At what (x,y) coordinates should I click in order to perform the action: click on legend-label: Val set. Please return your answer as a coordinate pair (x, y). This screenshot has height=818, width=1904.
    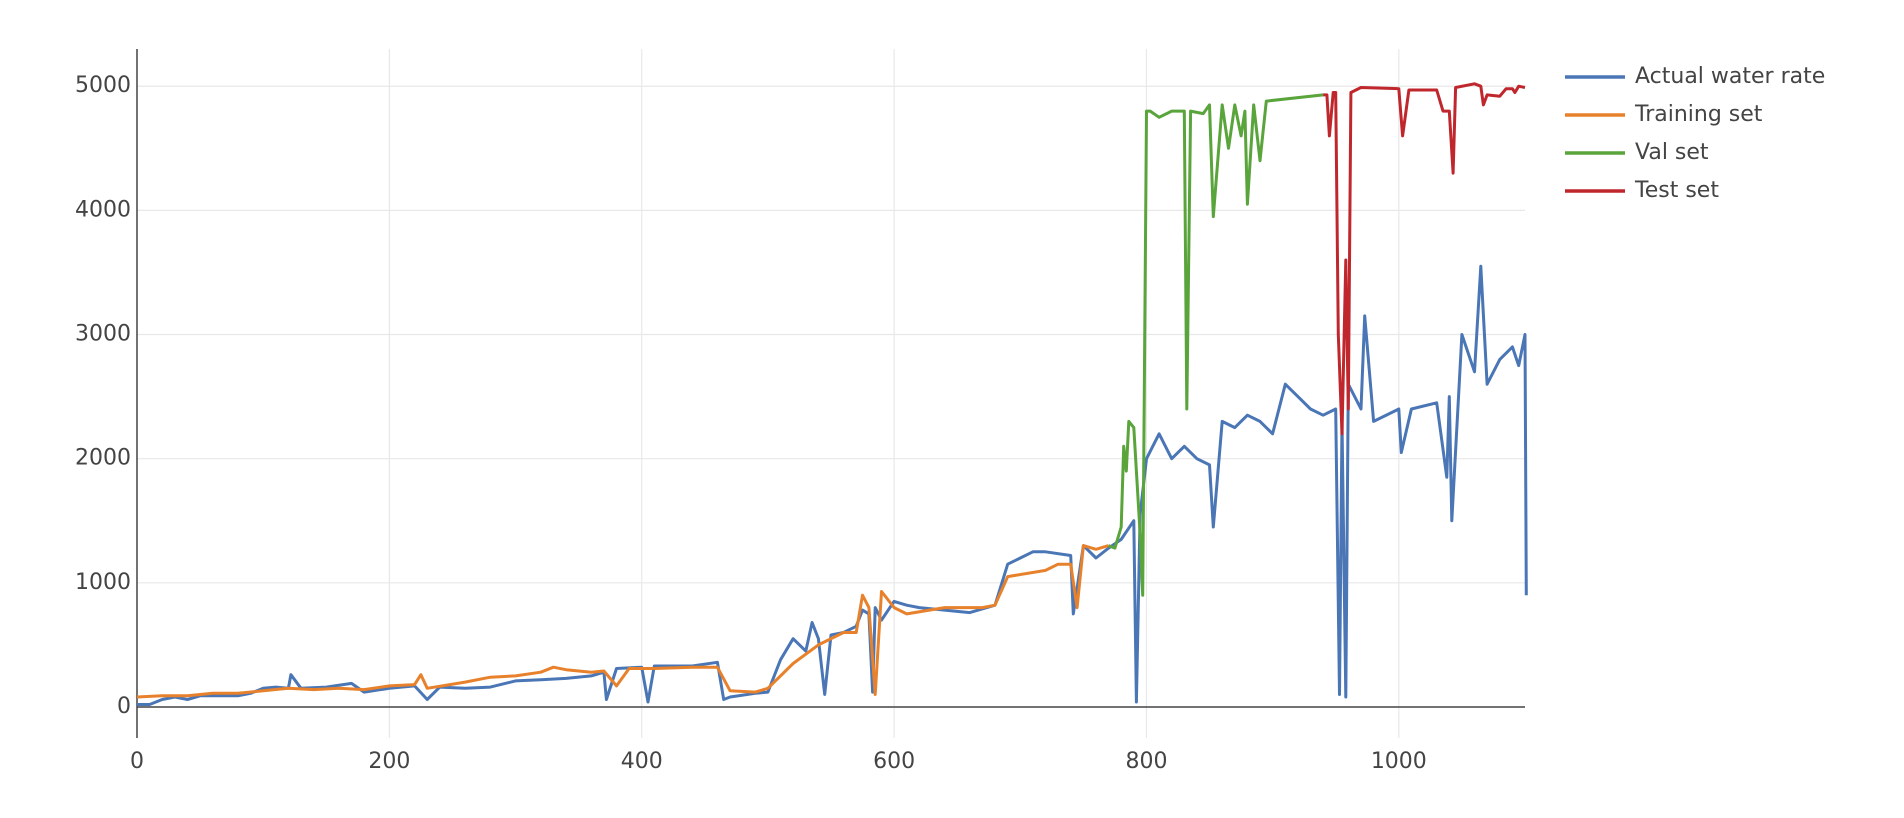
    Looking at the image, I should click on (1672, 152).